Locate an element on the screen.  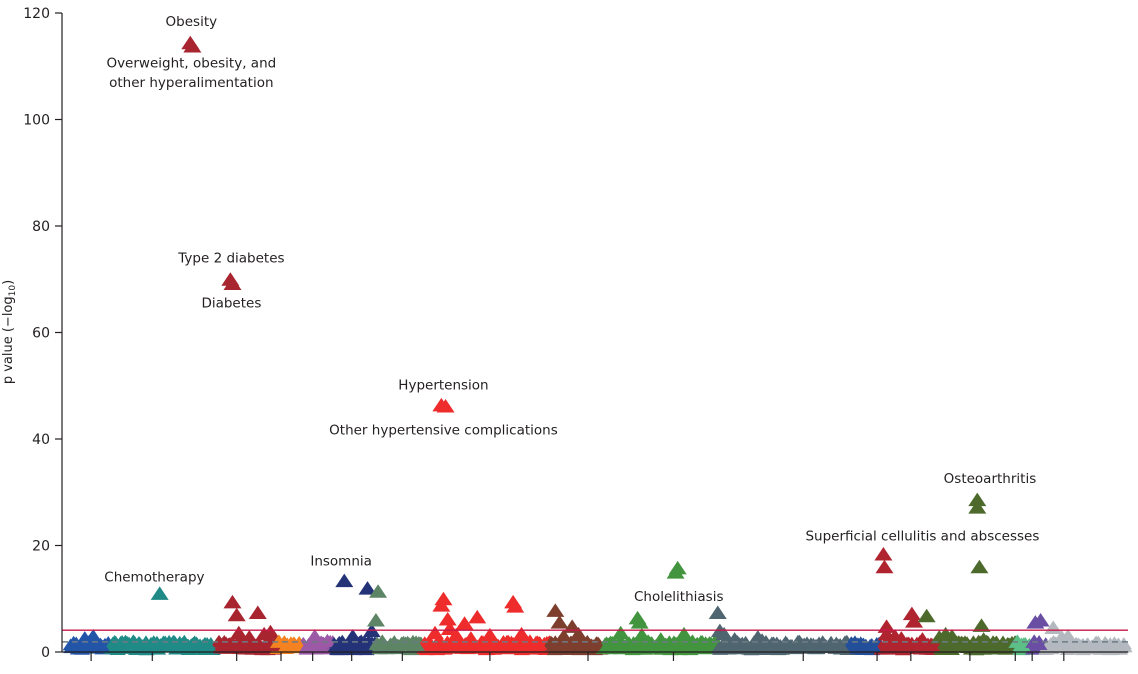
annotation-label: Superficial cellulitis and abscesses is located at coordinates (922, 537).